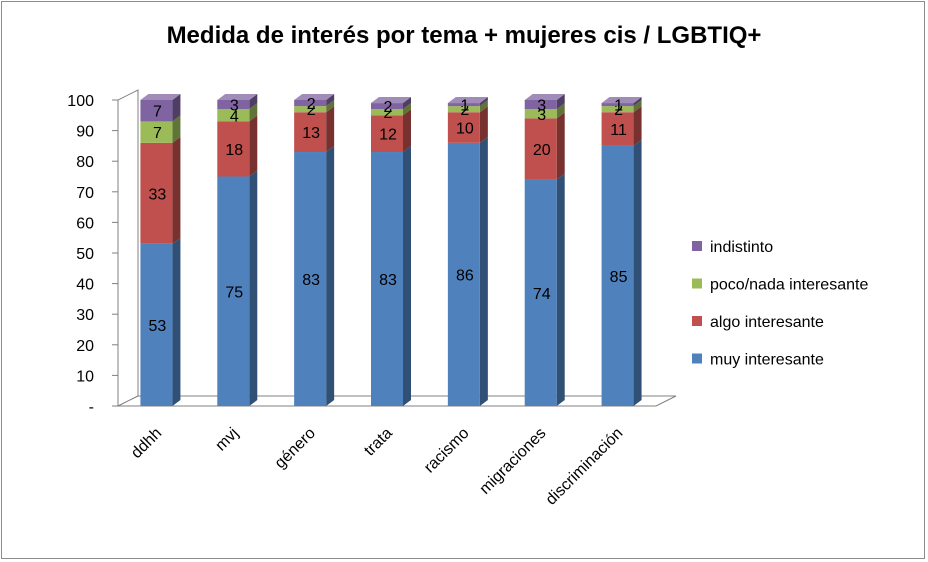 This screenshot has height=562, width=928. I want to click on data-label: 74, so click(542, 294).